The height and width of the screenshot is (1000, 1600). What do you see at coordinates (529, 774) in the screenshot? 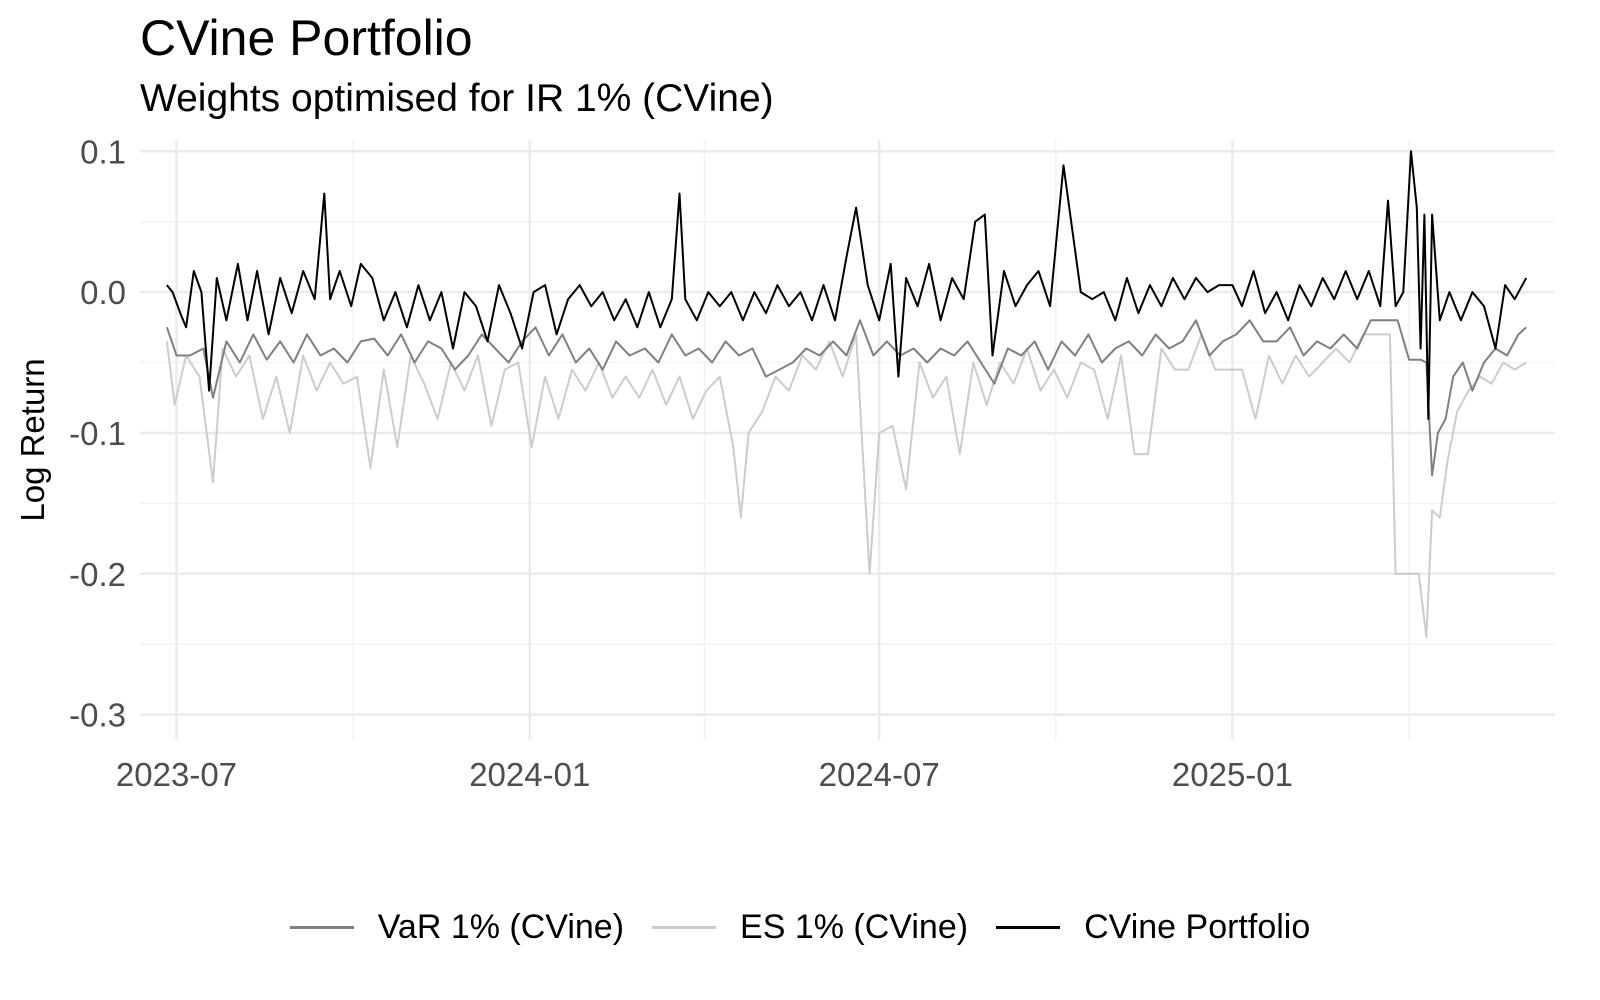
I see `x-tick-label: 2024-01` at bounding box center [529, 774].